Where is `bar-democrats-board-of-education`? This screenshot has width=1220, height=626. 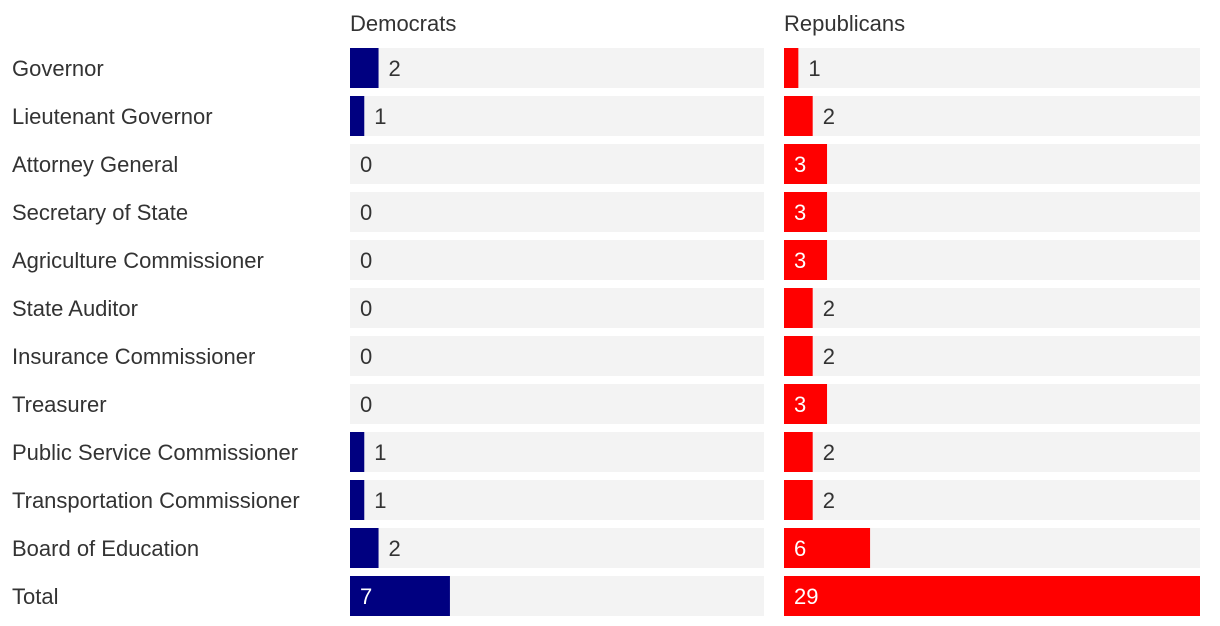
bar-democrats-board-of-education is located at coordinates (364, 548).